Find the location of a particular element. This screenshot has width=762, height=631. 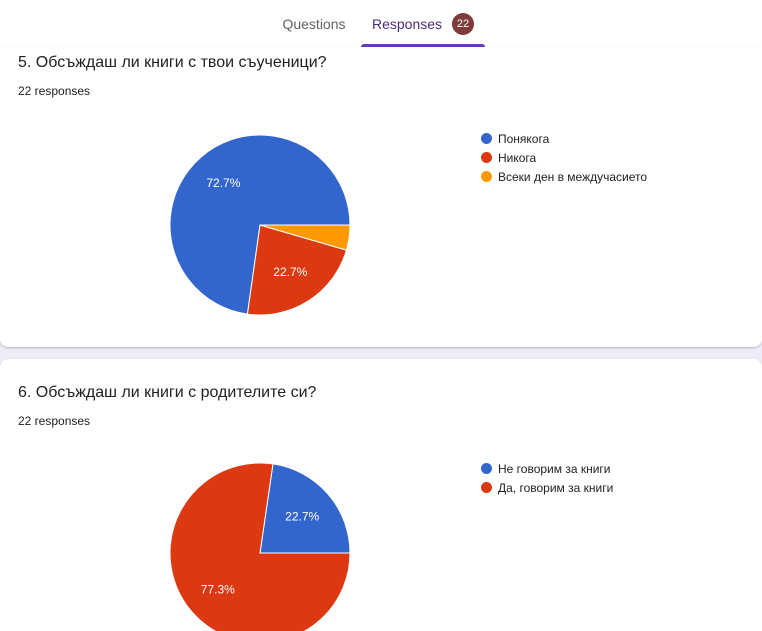

legend-item: Не говорим за книги is located at coordinates (547, 468).